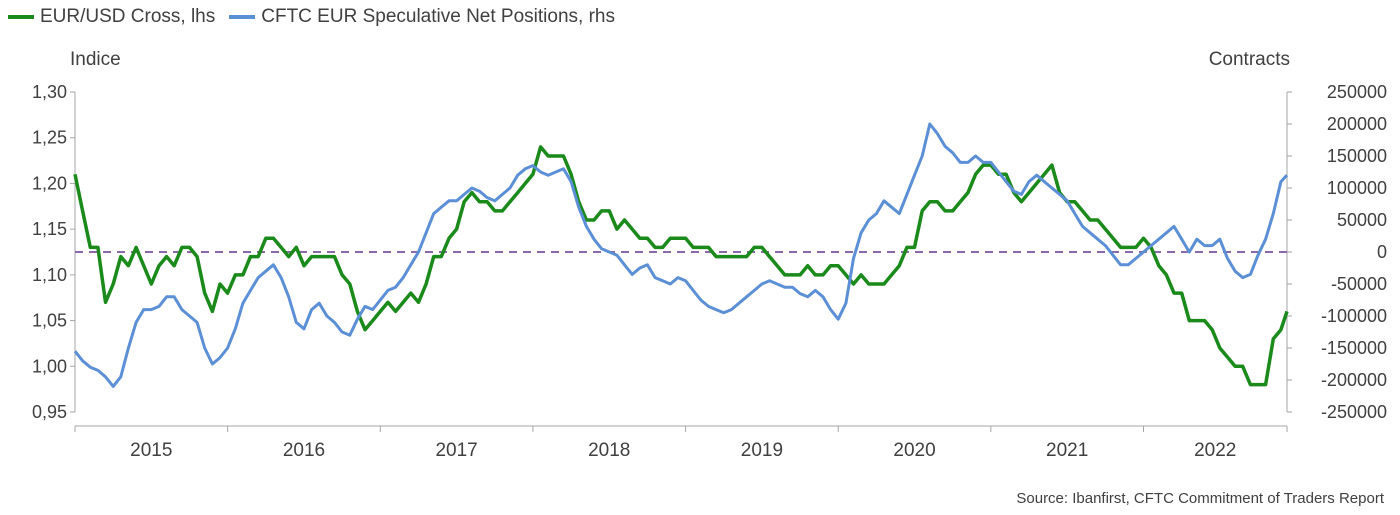 This screenshot has width=1400, height=515. Describe the element at coordinates (49, 366) in the screenshot. I see `left-axis-tick-label: 1,00` at that location.